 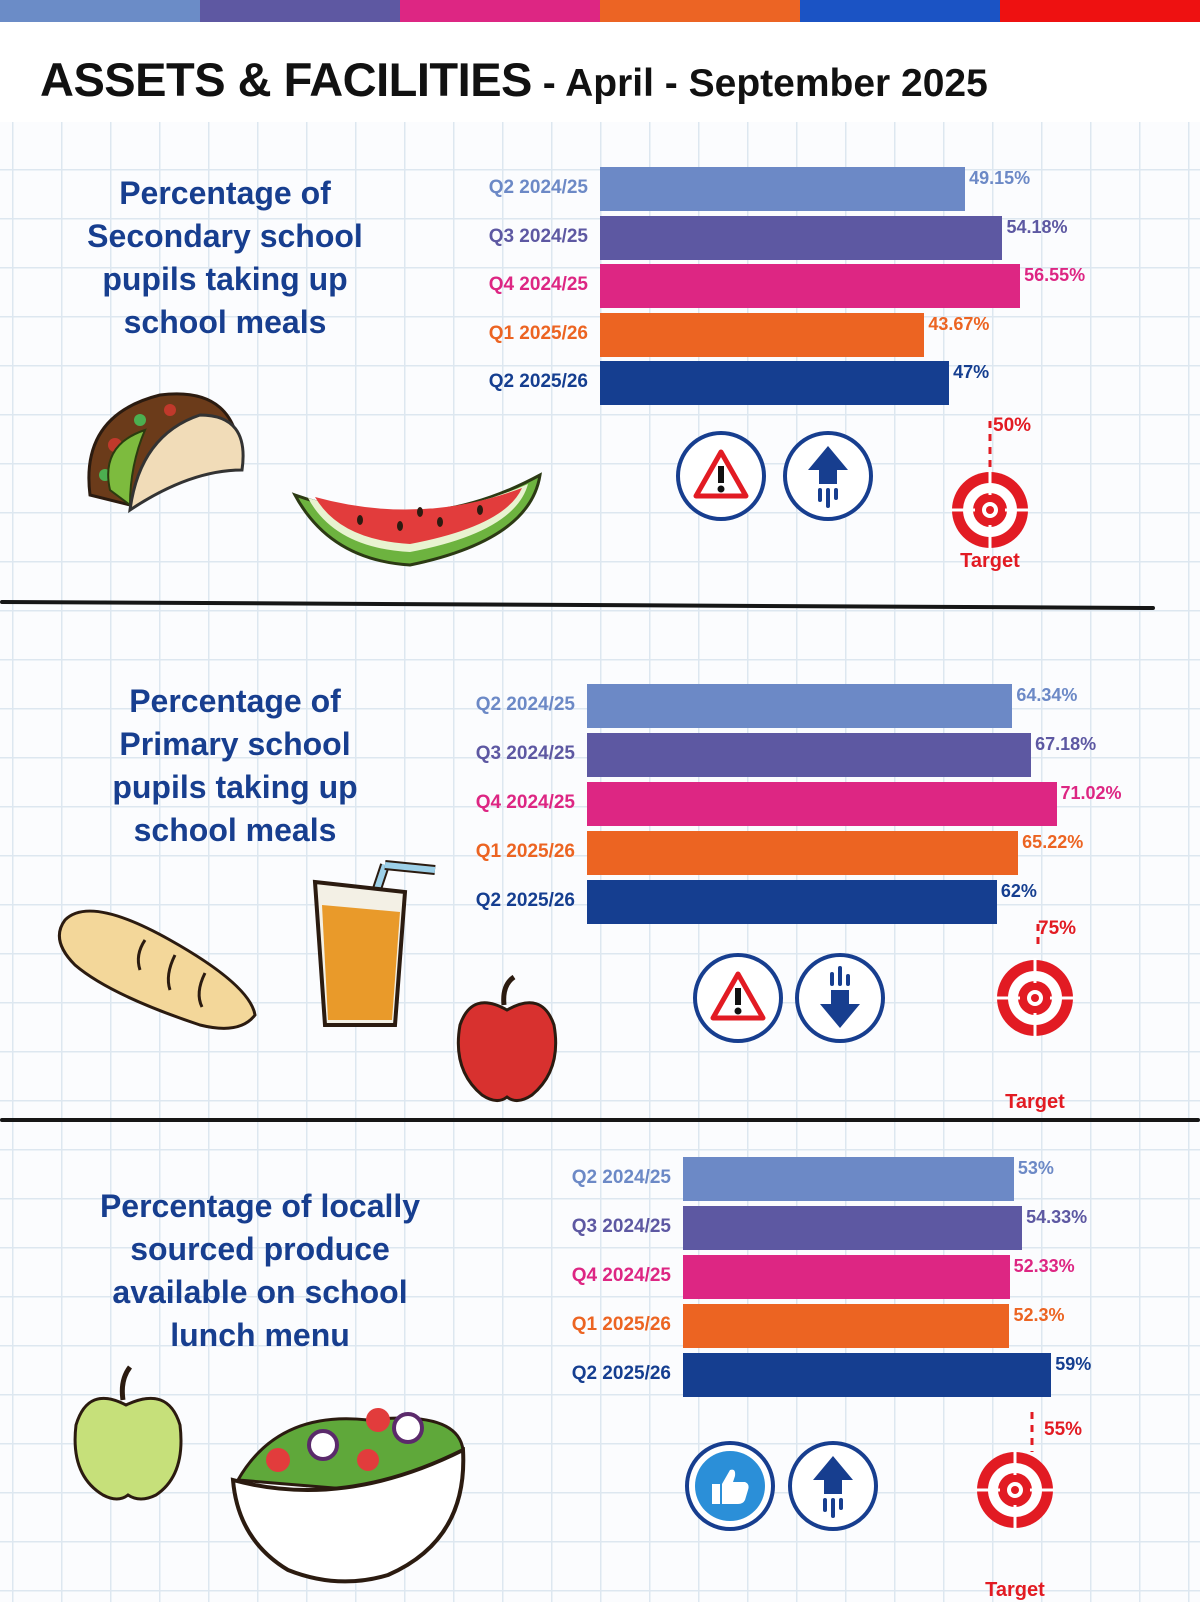 I want to click on red-apple-icon, so click(x=507, y=1038).